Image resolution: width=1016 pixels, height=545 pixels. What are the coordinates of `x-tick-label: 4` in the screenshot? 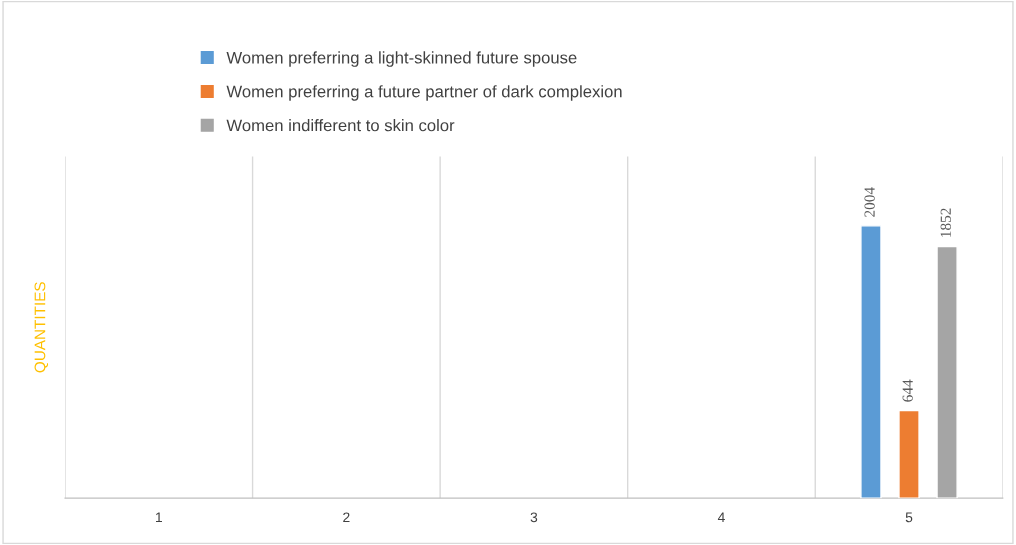 It's located at (721, 517).